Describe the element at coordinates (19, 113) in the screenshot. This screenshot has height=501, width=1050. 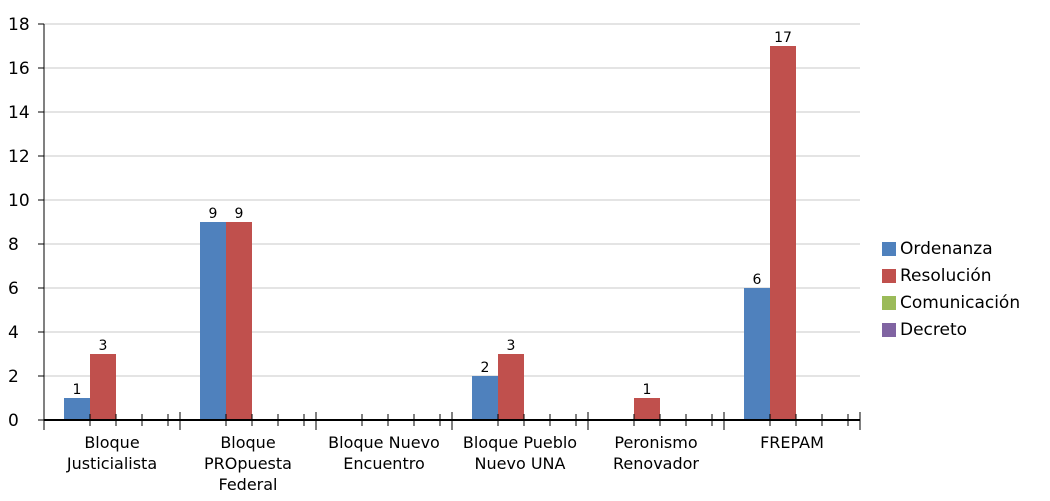
I see `y-tick-label-14: 14` at that location.